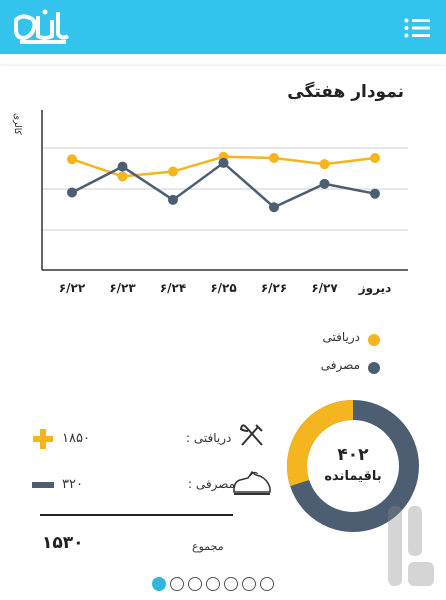 This screenshot has height=600, width=446. Describe the element at coordinates (374, 368) in the screenshot. I see `legend-burned-dot` at that location.